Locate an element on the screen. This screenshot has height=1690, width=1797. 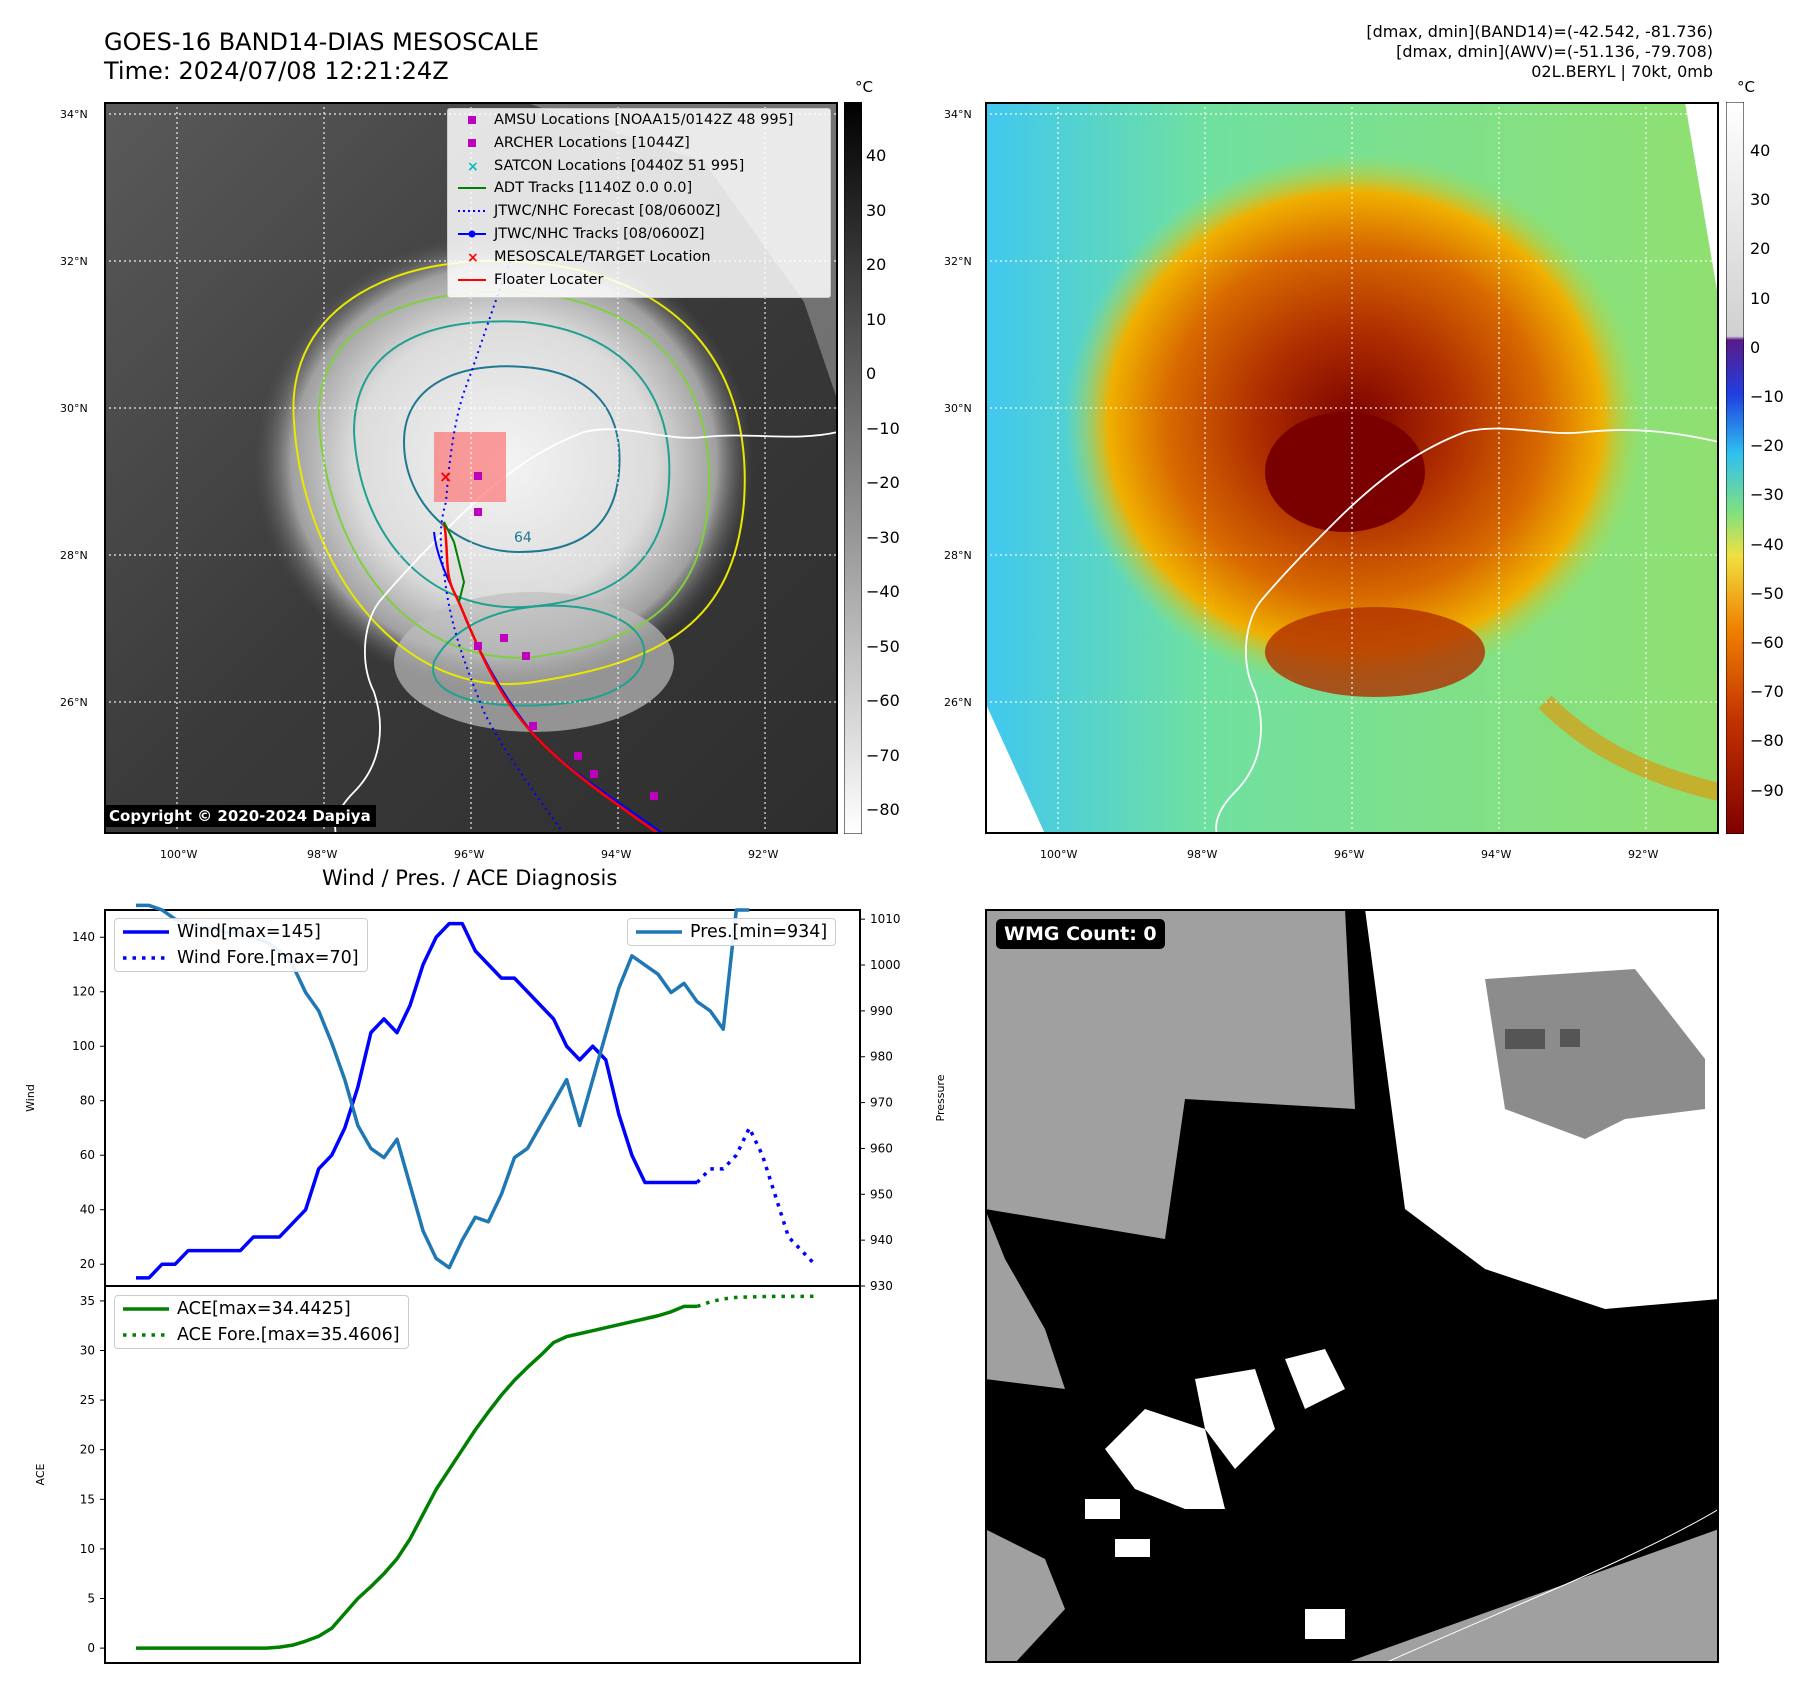
r-lat-tick-30: 30°N is located at coordinates (958, 408).